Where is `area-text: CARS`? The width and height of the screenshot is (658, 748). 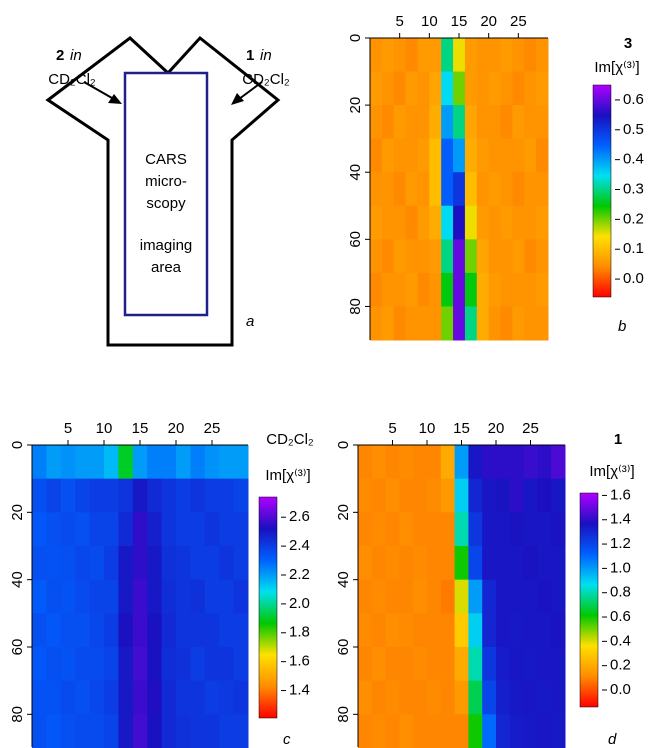
area-text: CARS is located at coordinates (166, 159).